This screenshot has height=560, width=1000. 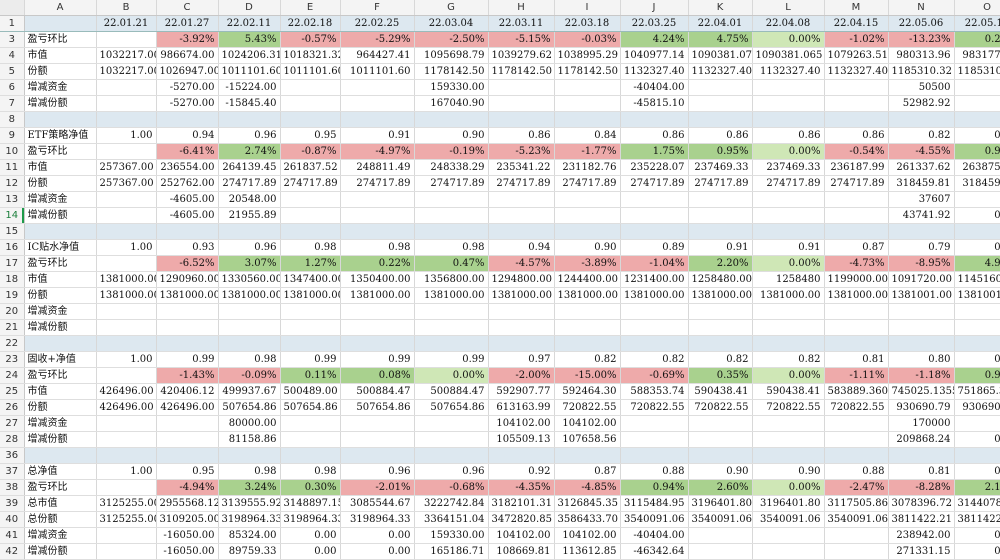 What do you see at coordinates (856, 551) in the screenshot?
I see `cell-m42` at bounding box center [856, 551].